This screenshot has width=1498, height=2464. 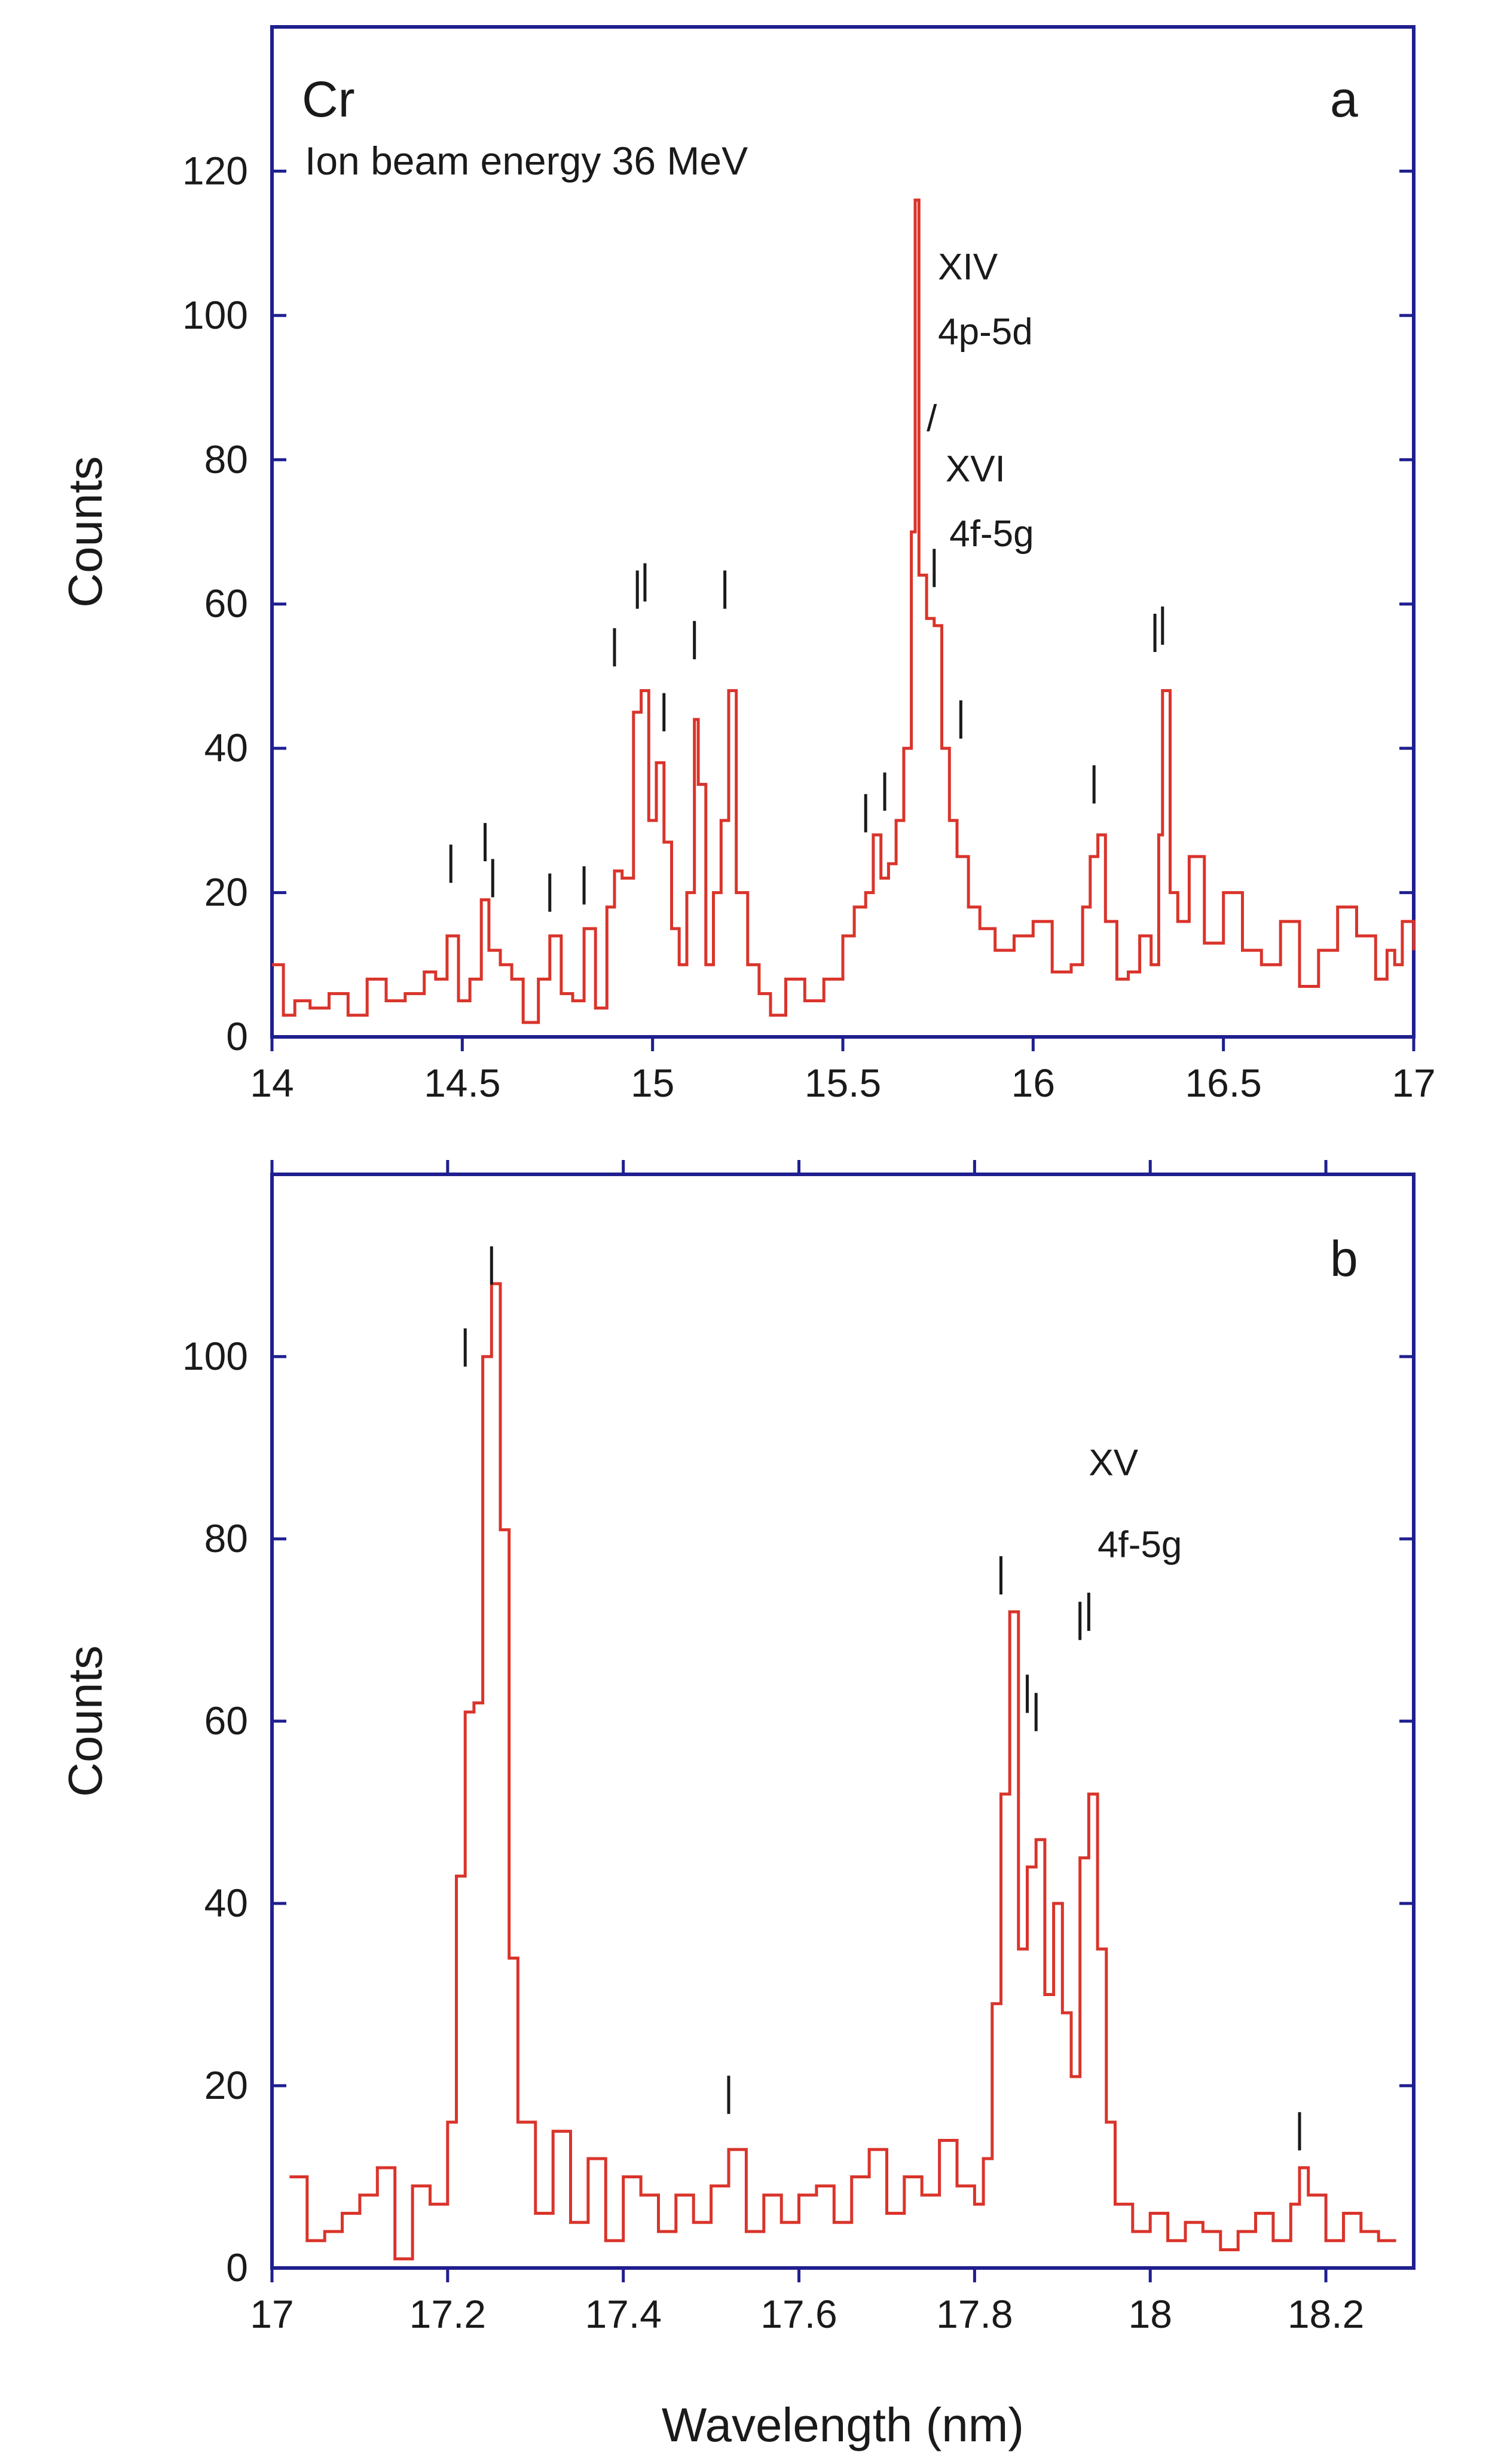 I want to click on x-tick-label: 17.2, so click(x=447, y=2314).